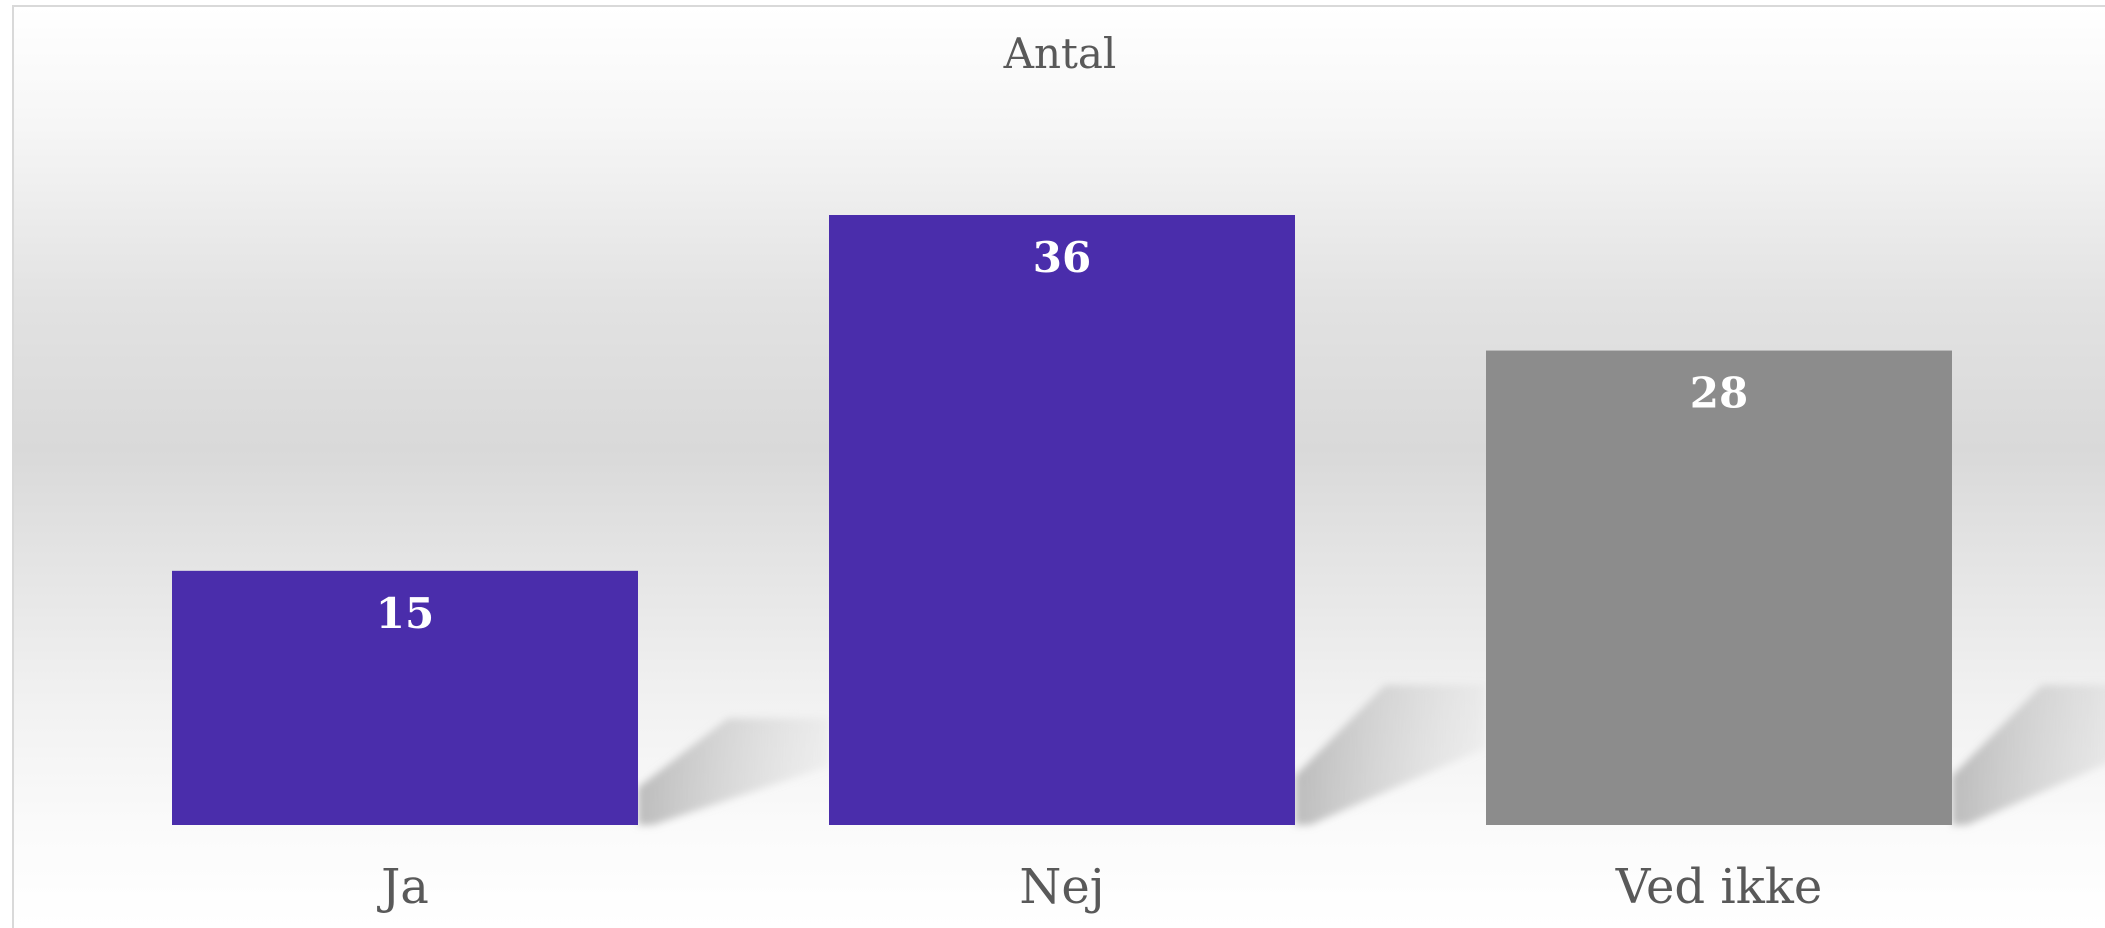  I want to click on category-label: Nej, so click(1061, 887).